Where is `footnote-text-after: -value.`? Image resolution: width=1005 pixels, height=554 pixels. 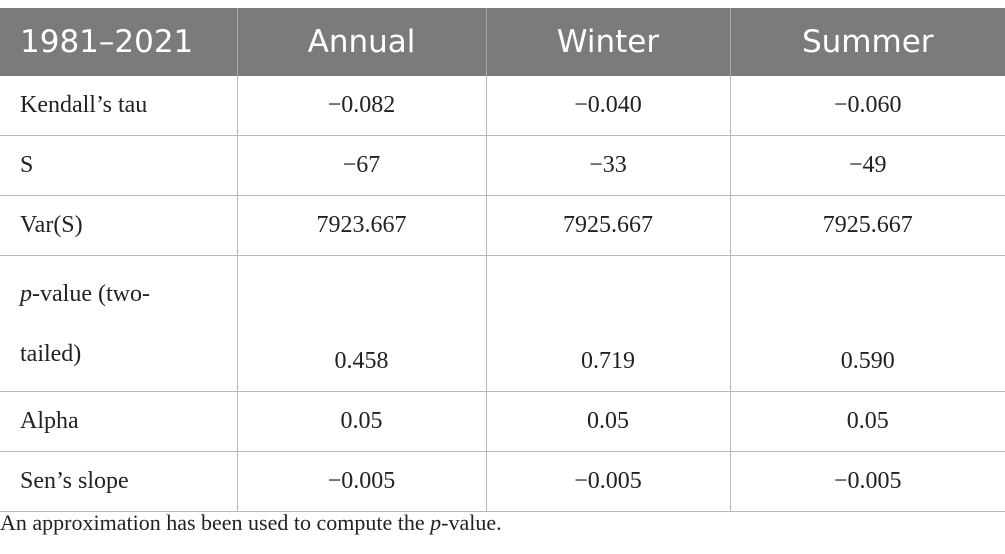
footnote-text-after: -value. is located at coordinates (471, 522).